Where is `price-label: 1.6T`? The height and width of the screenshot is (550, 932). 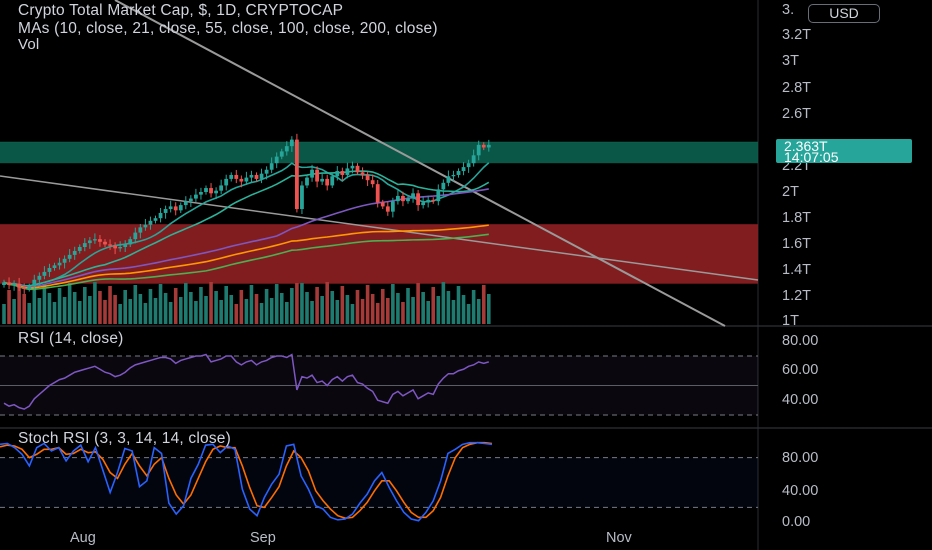 price-label: 1.6T is located at coordinates (797, 244).